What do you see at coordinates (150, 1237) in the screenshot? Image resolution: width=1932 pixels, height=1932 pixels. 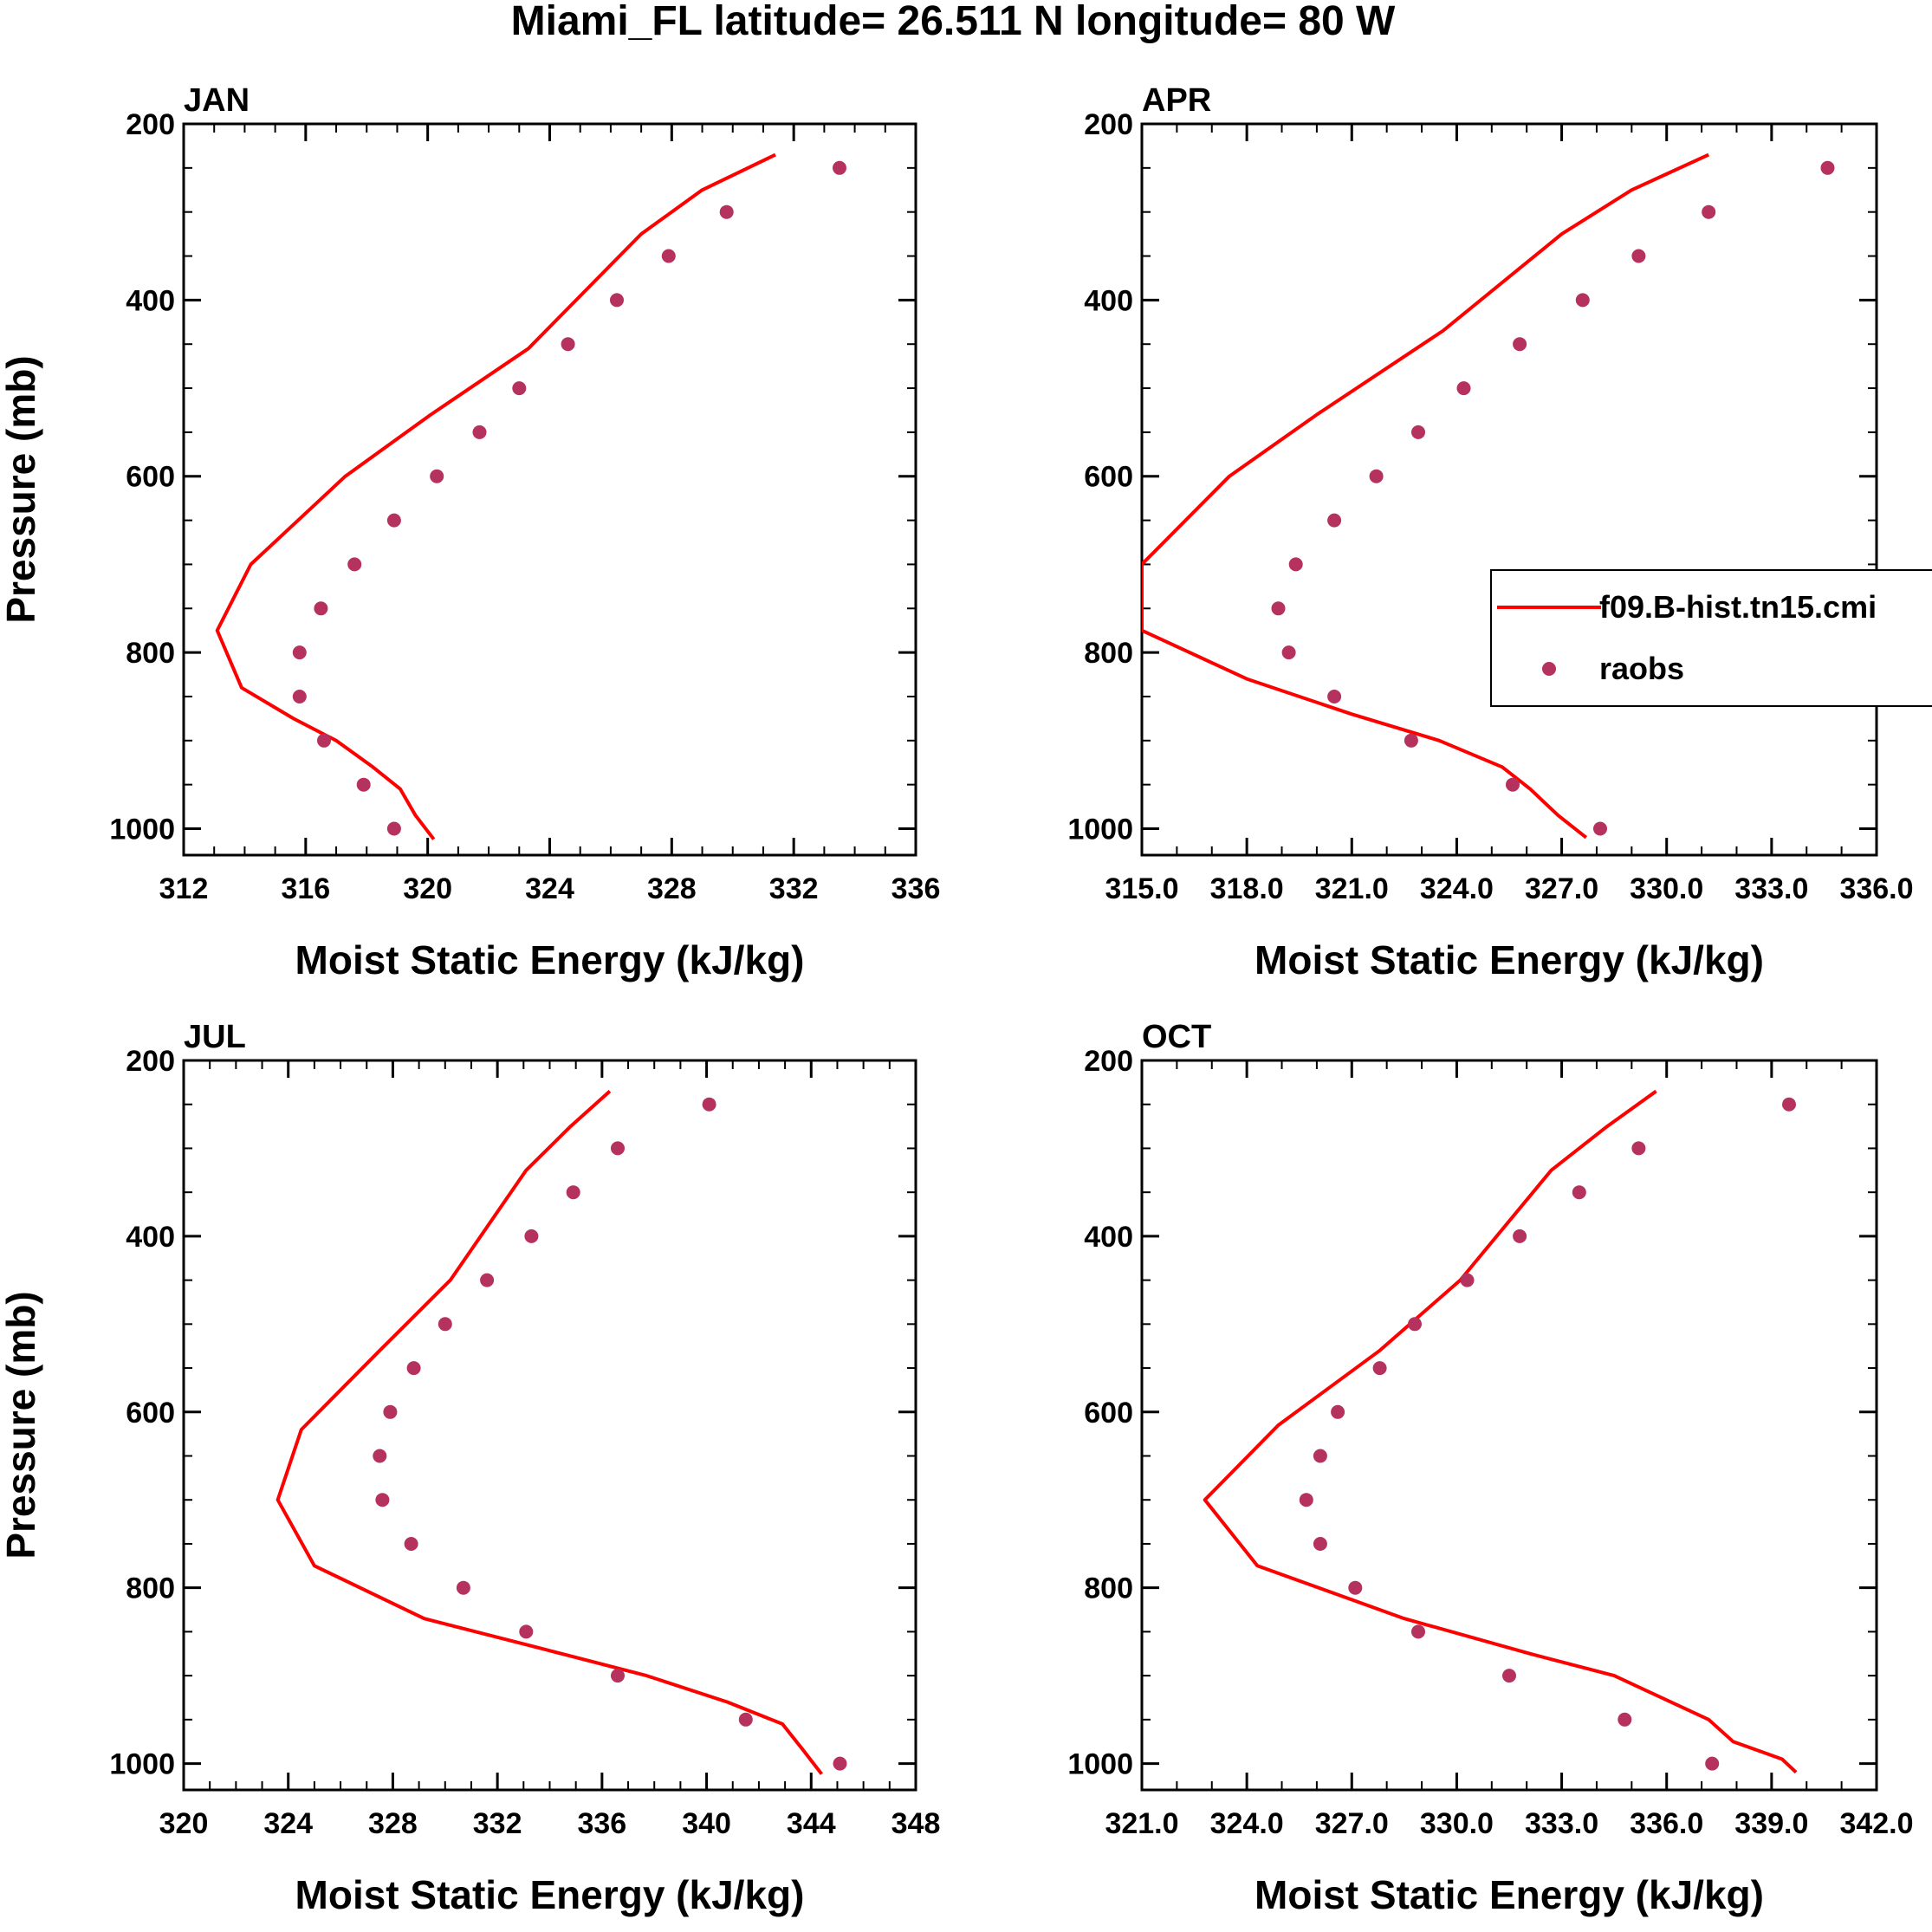 I see `jul-y-tick-label: 400` at bounding box center [150, 1237].